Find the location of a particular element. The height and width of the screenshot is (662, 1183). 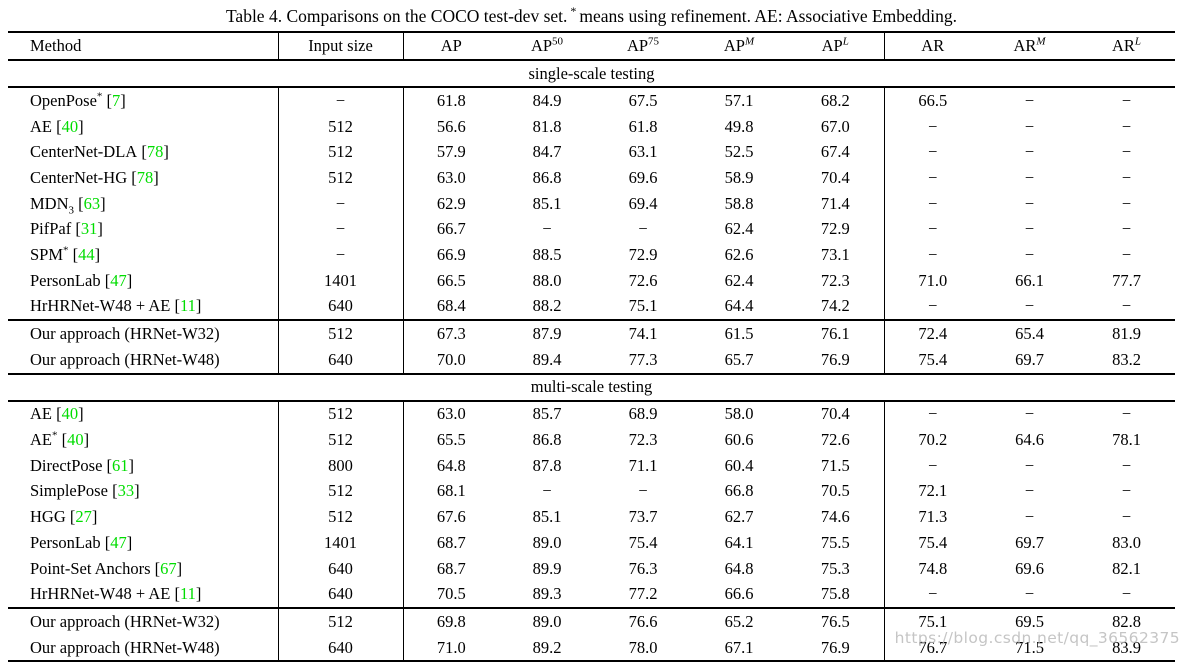

method-name: CenterNet-DLA is located at coordinates (84, 152).